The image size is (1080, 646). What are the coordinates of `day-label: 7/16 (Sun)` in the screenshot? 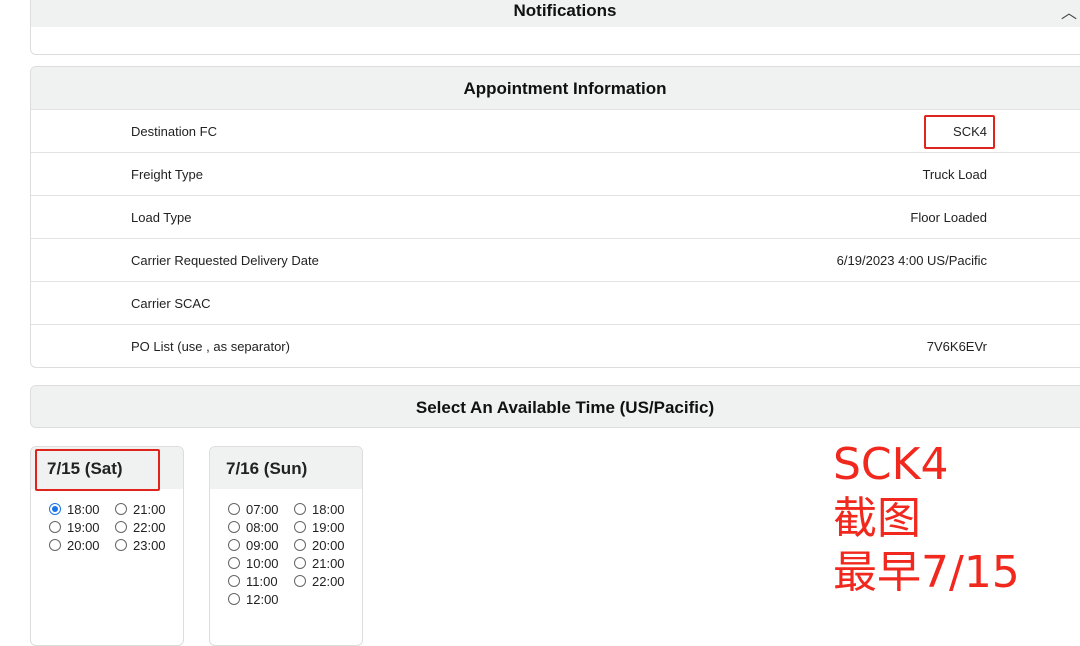 It's located at (286, 468).